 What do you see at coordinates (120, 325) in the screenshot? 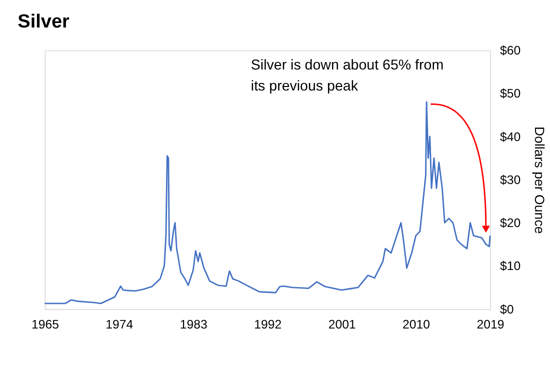
I see `x-tick-label: 1974` at bounding box center [120, 325].